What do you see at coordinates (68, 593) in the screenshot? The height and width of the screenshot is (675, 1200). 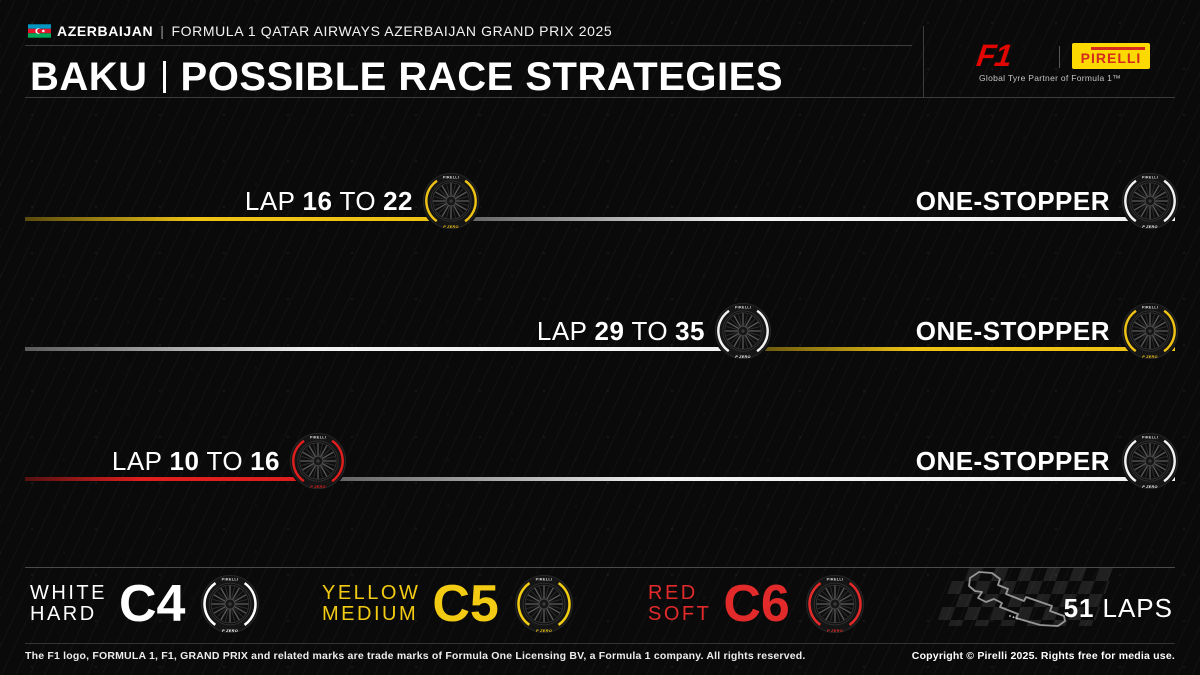 I see `legend-label-line1: WHITE` at bounding box center [68, 593].